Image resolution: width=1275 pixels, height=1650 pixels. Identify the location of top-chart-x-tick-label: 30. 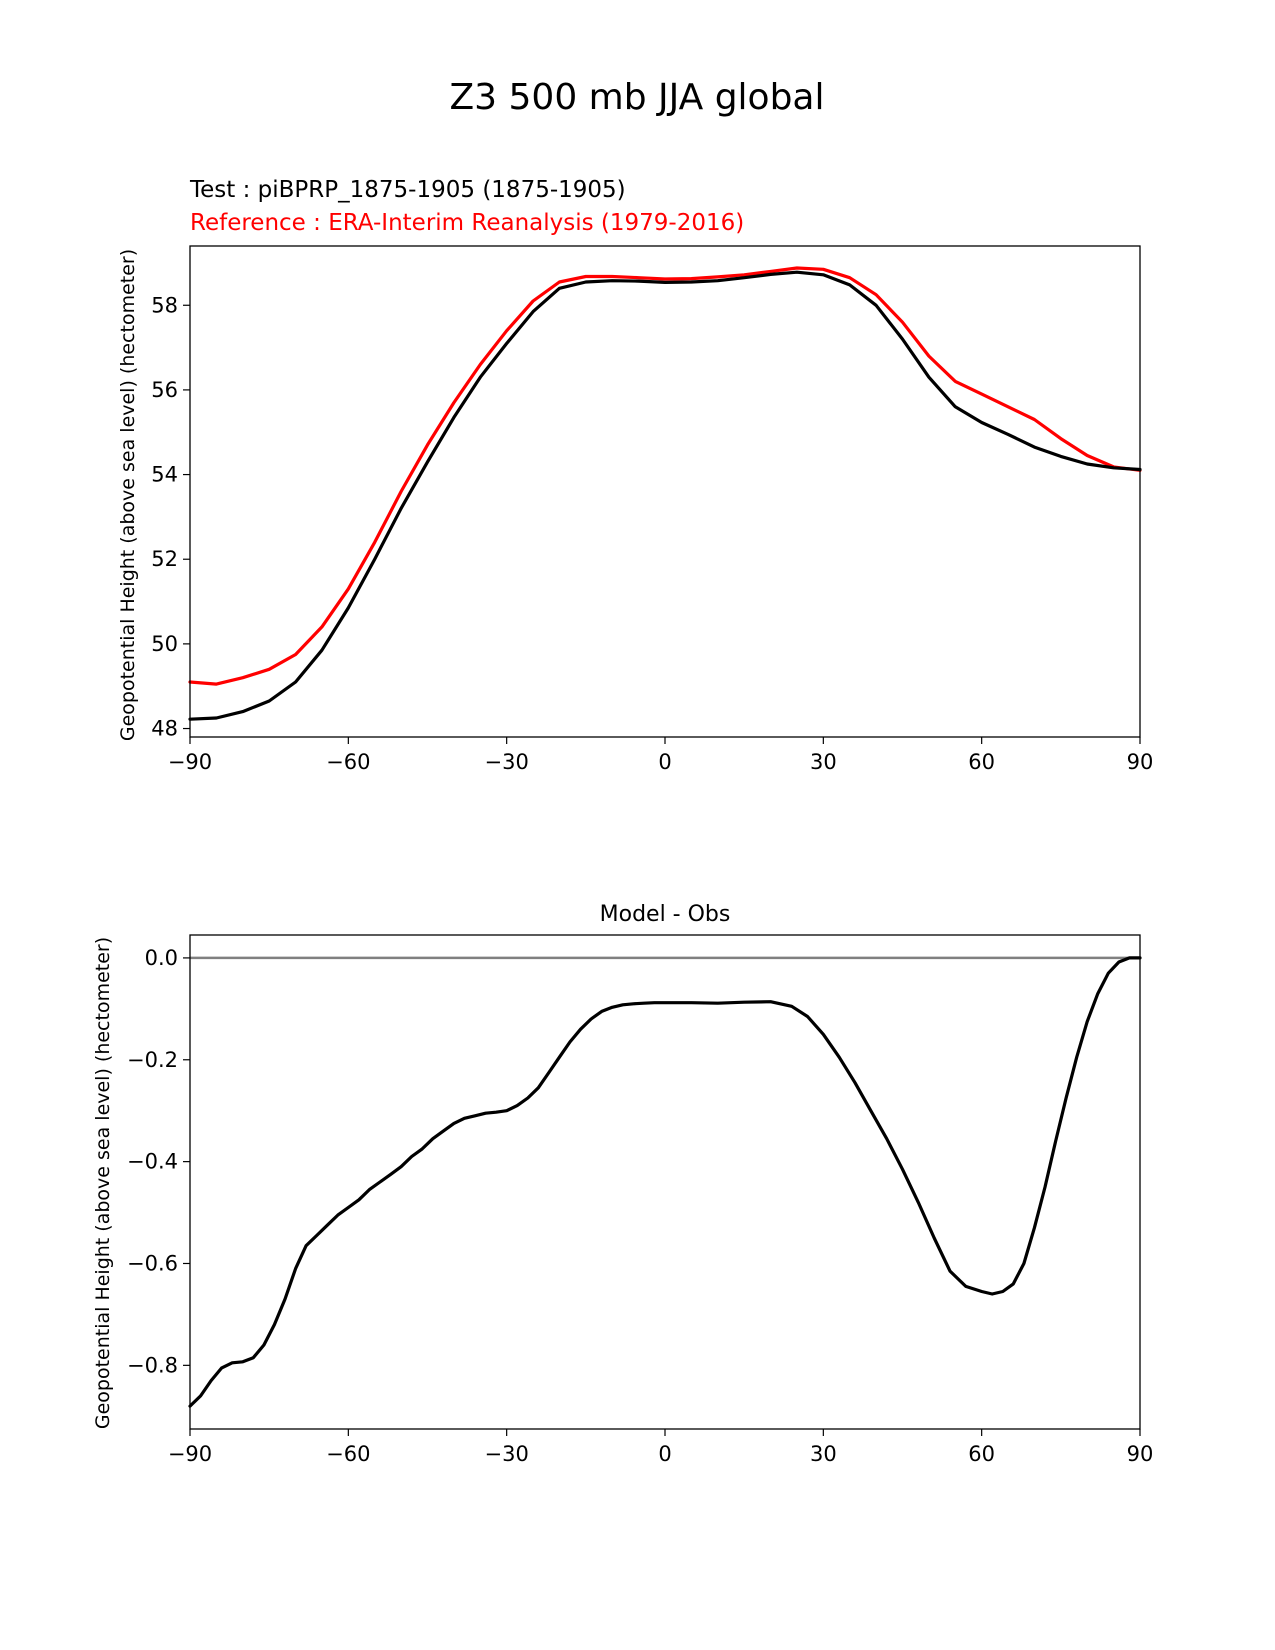
(823, 762).